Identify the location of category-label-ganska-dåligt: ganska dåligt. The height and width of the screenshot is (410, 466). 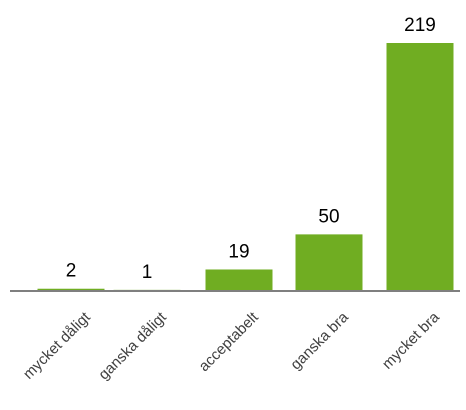
(132, 345).